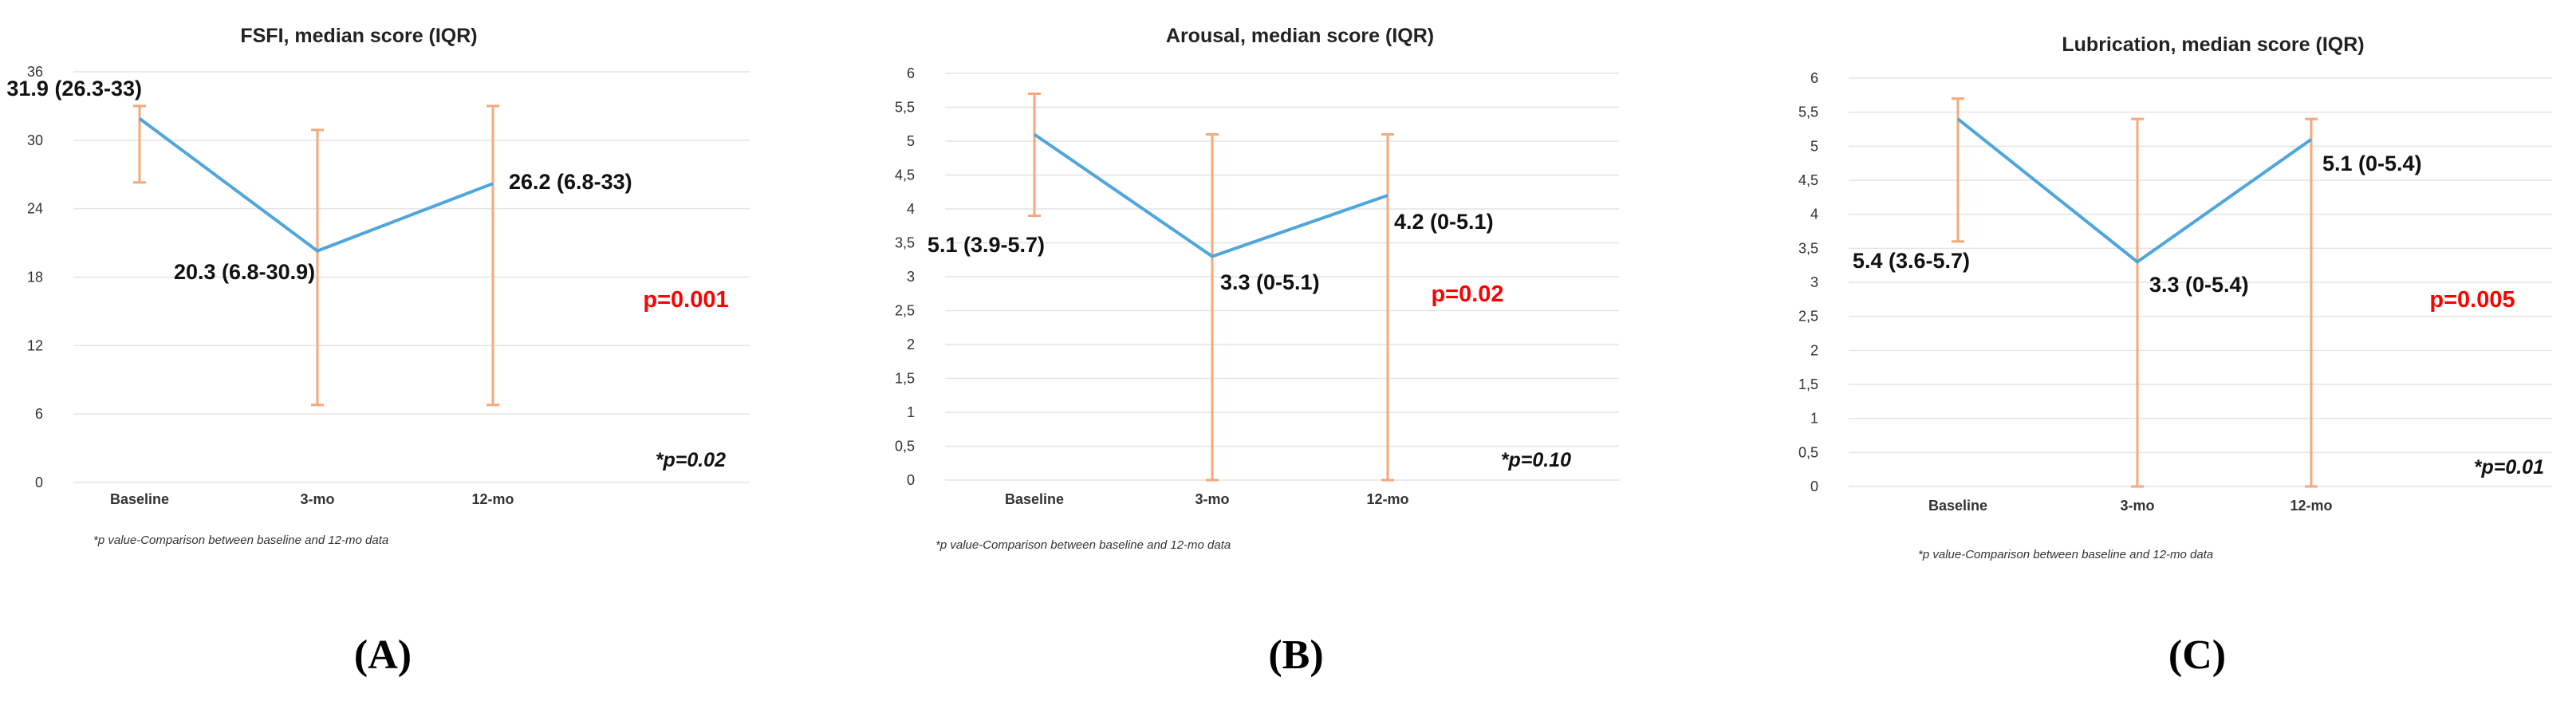  I want to click on data-label: 26.2 (6.8-33), so click(570, 182).